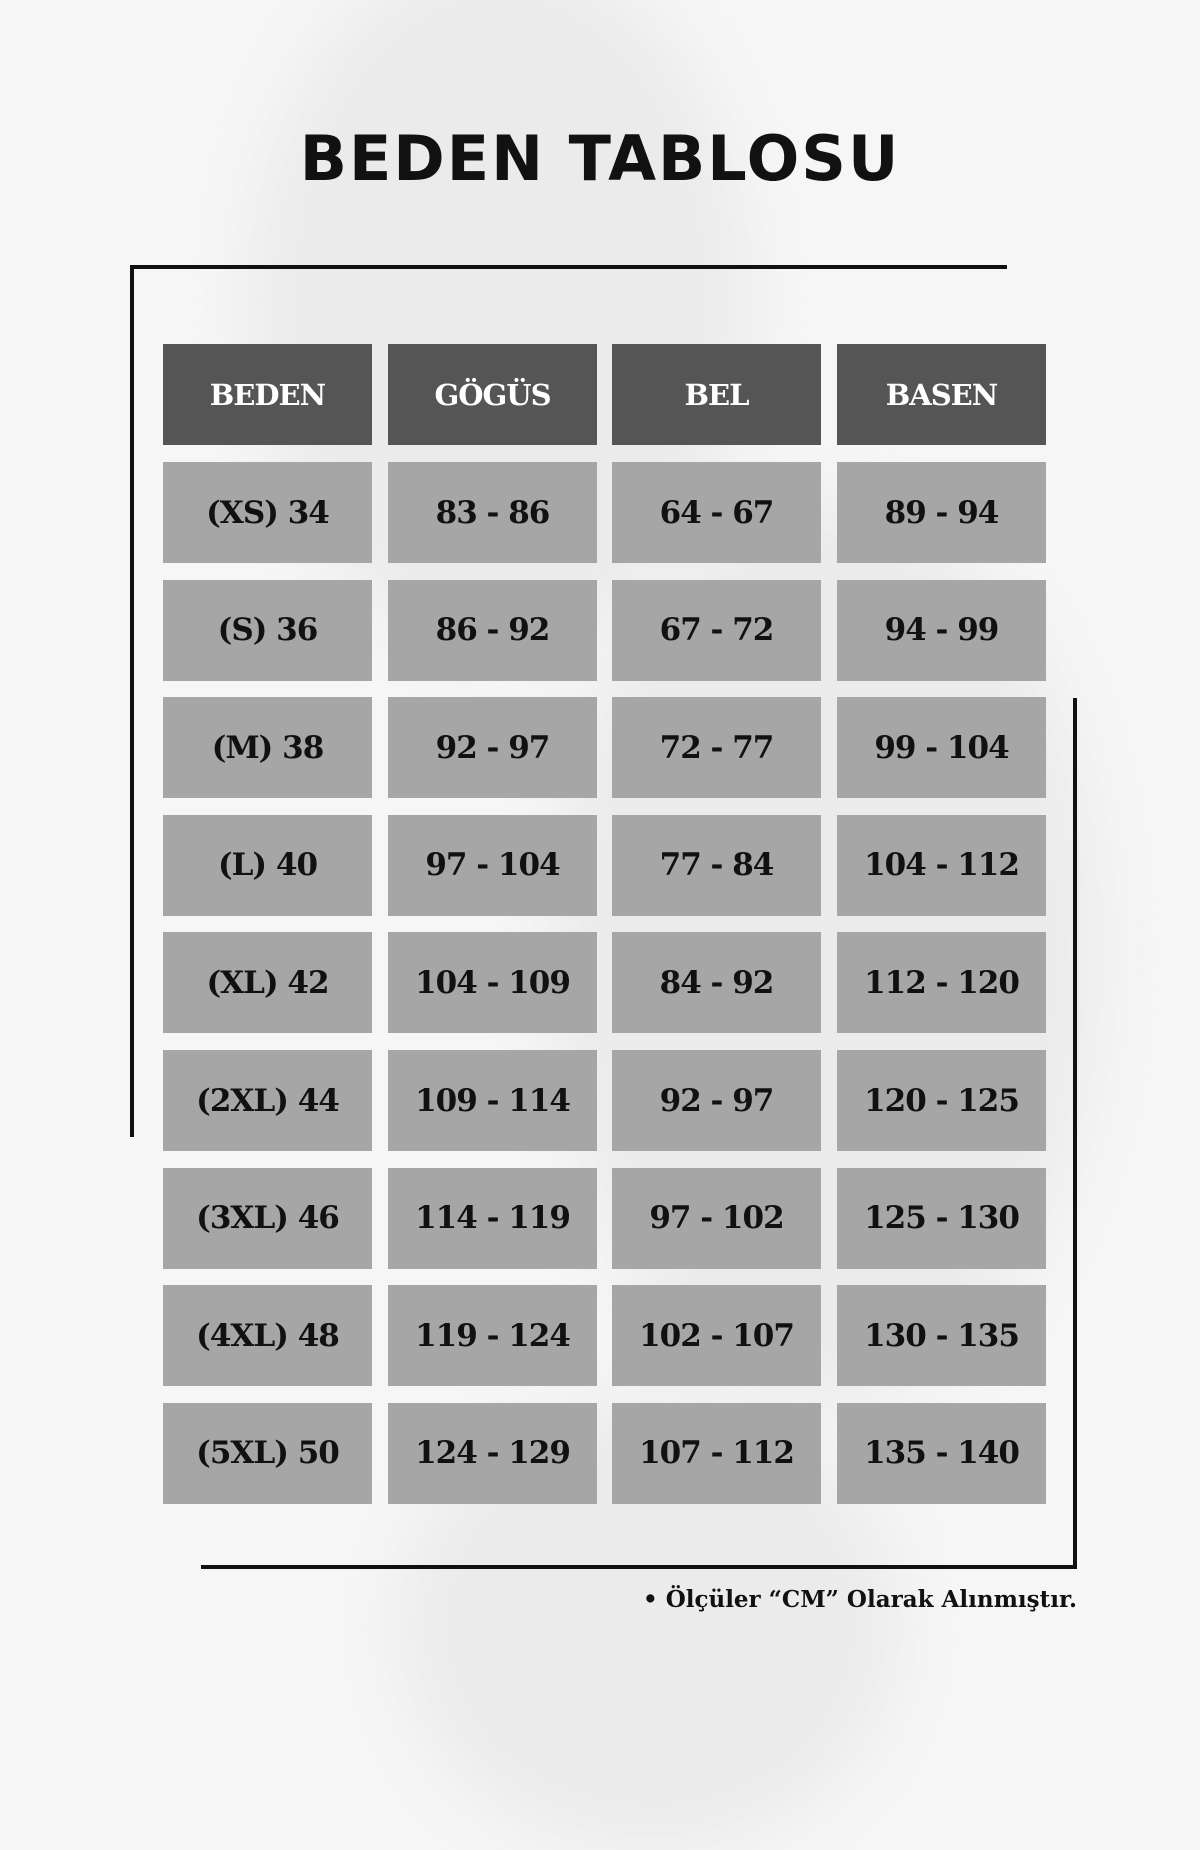 The image size is (1200, 1850). Describe the element at coordinates (1075, 1133) in the screenshot. I see `frame-right-line` at that location.